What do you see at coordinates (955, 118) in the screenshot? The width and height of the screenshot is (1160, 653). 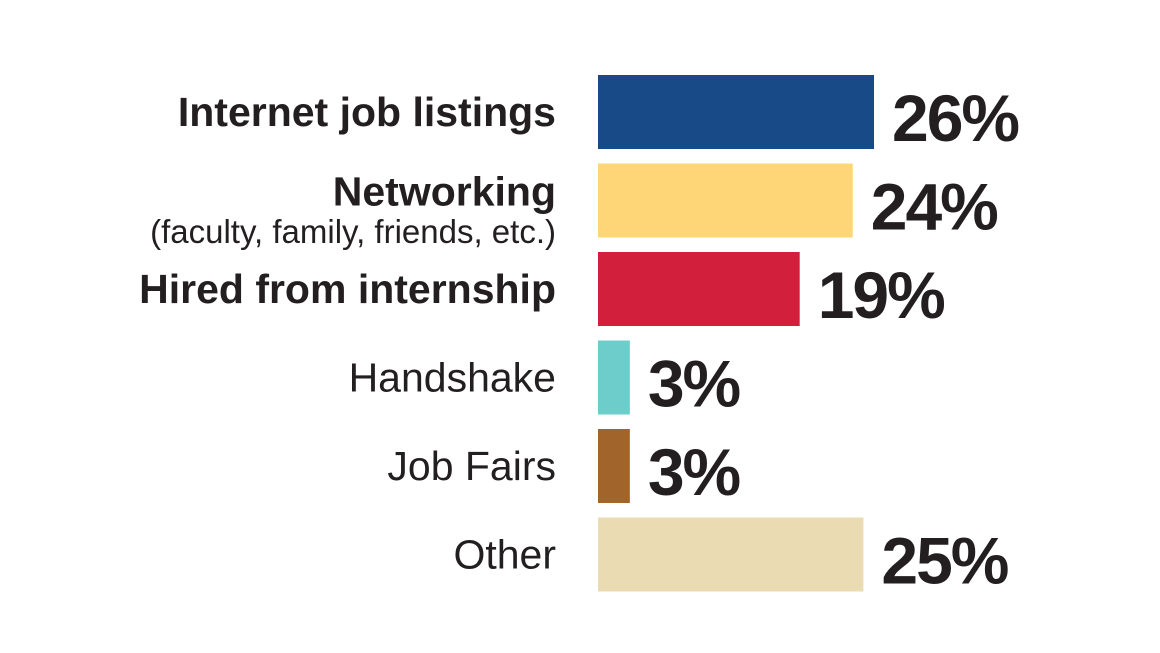 I see `value-label-0: 26%` at bounding box center [955, 118].